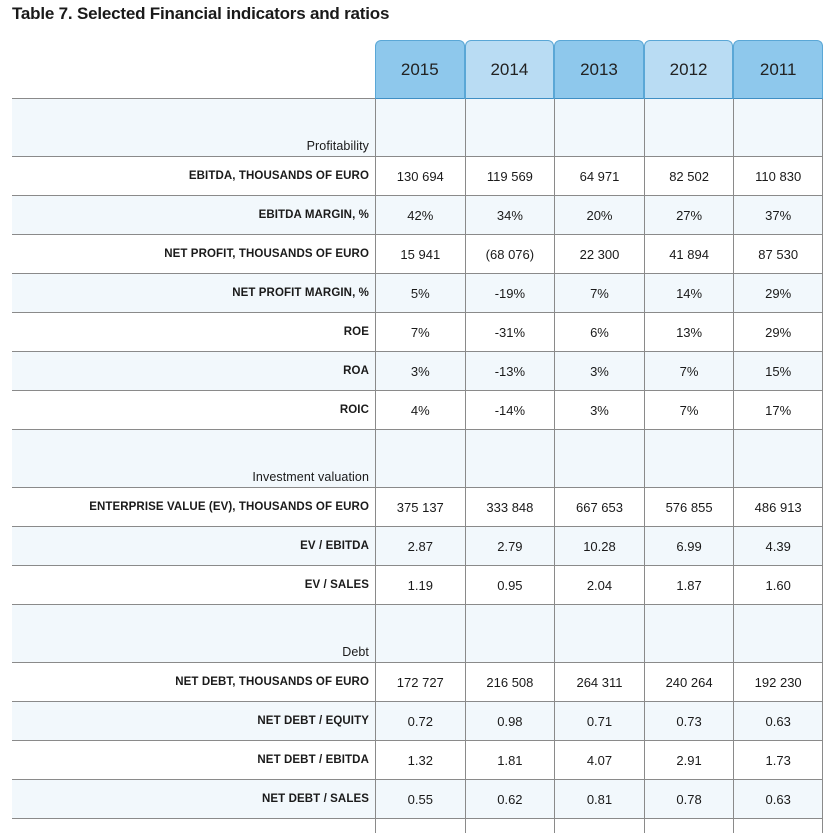 This screenshot has height=833, width=837. I want to click on value-cell: 37%, so click(778, 215).